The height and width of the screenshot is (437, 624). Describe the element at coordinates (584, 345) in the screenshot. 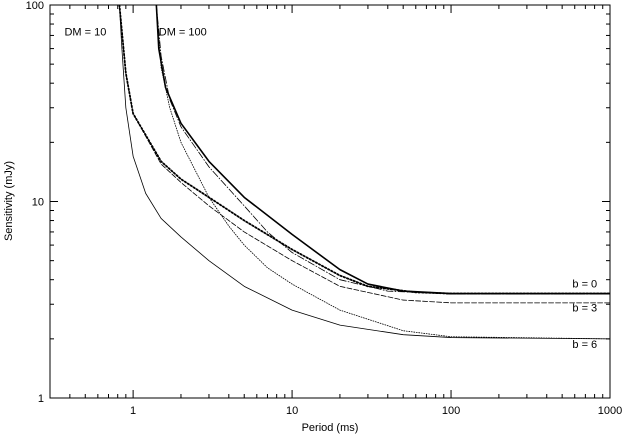

I see `annotation-label: b = 6` at that location.